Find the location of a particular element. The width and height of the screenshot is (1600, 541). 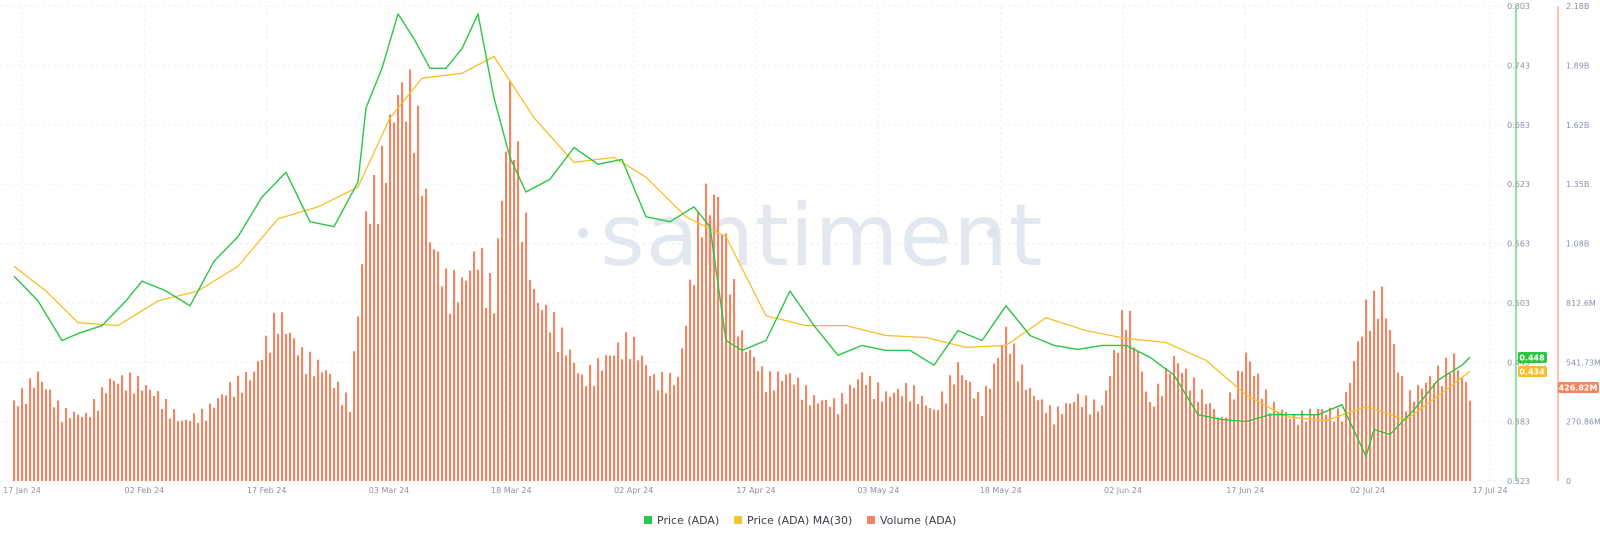

y-right-tick-label: 1.35B is located at coordinates (1577, 184).